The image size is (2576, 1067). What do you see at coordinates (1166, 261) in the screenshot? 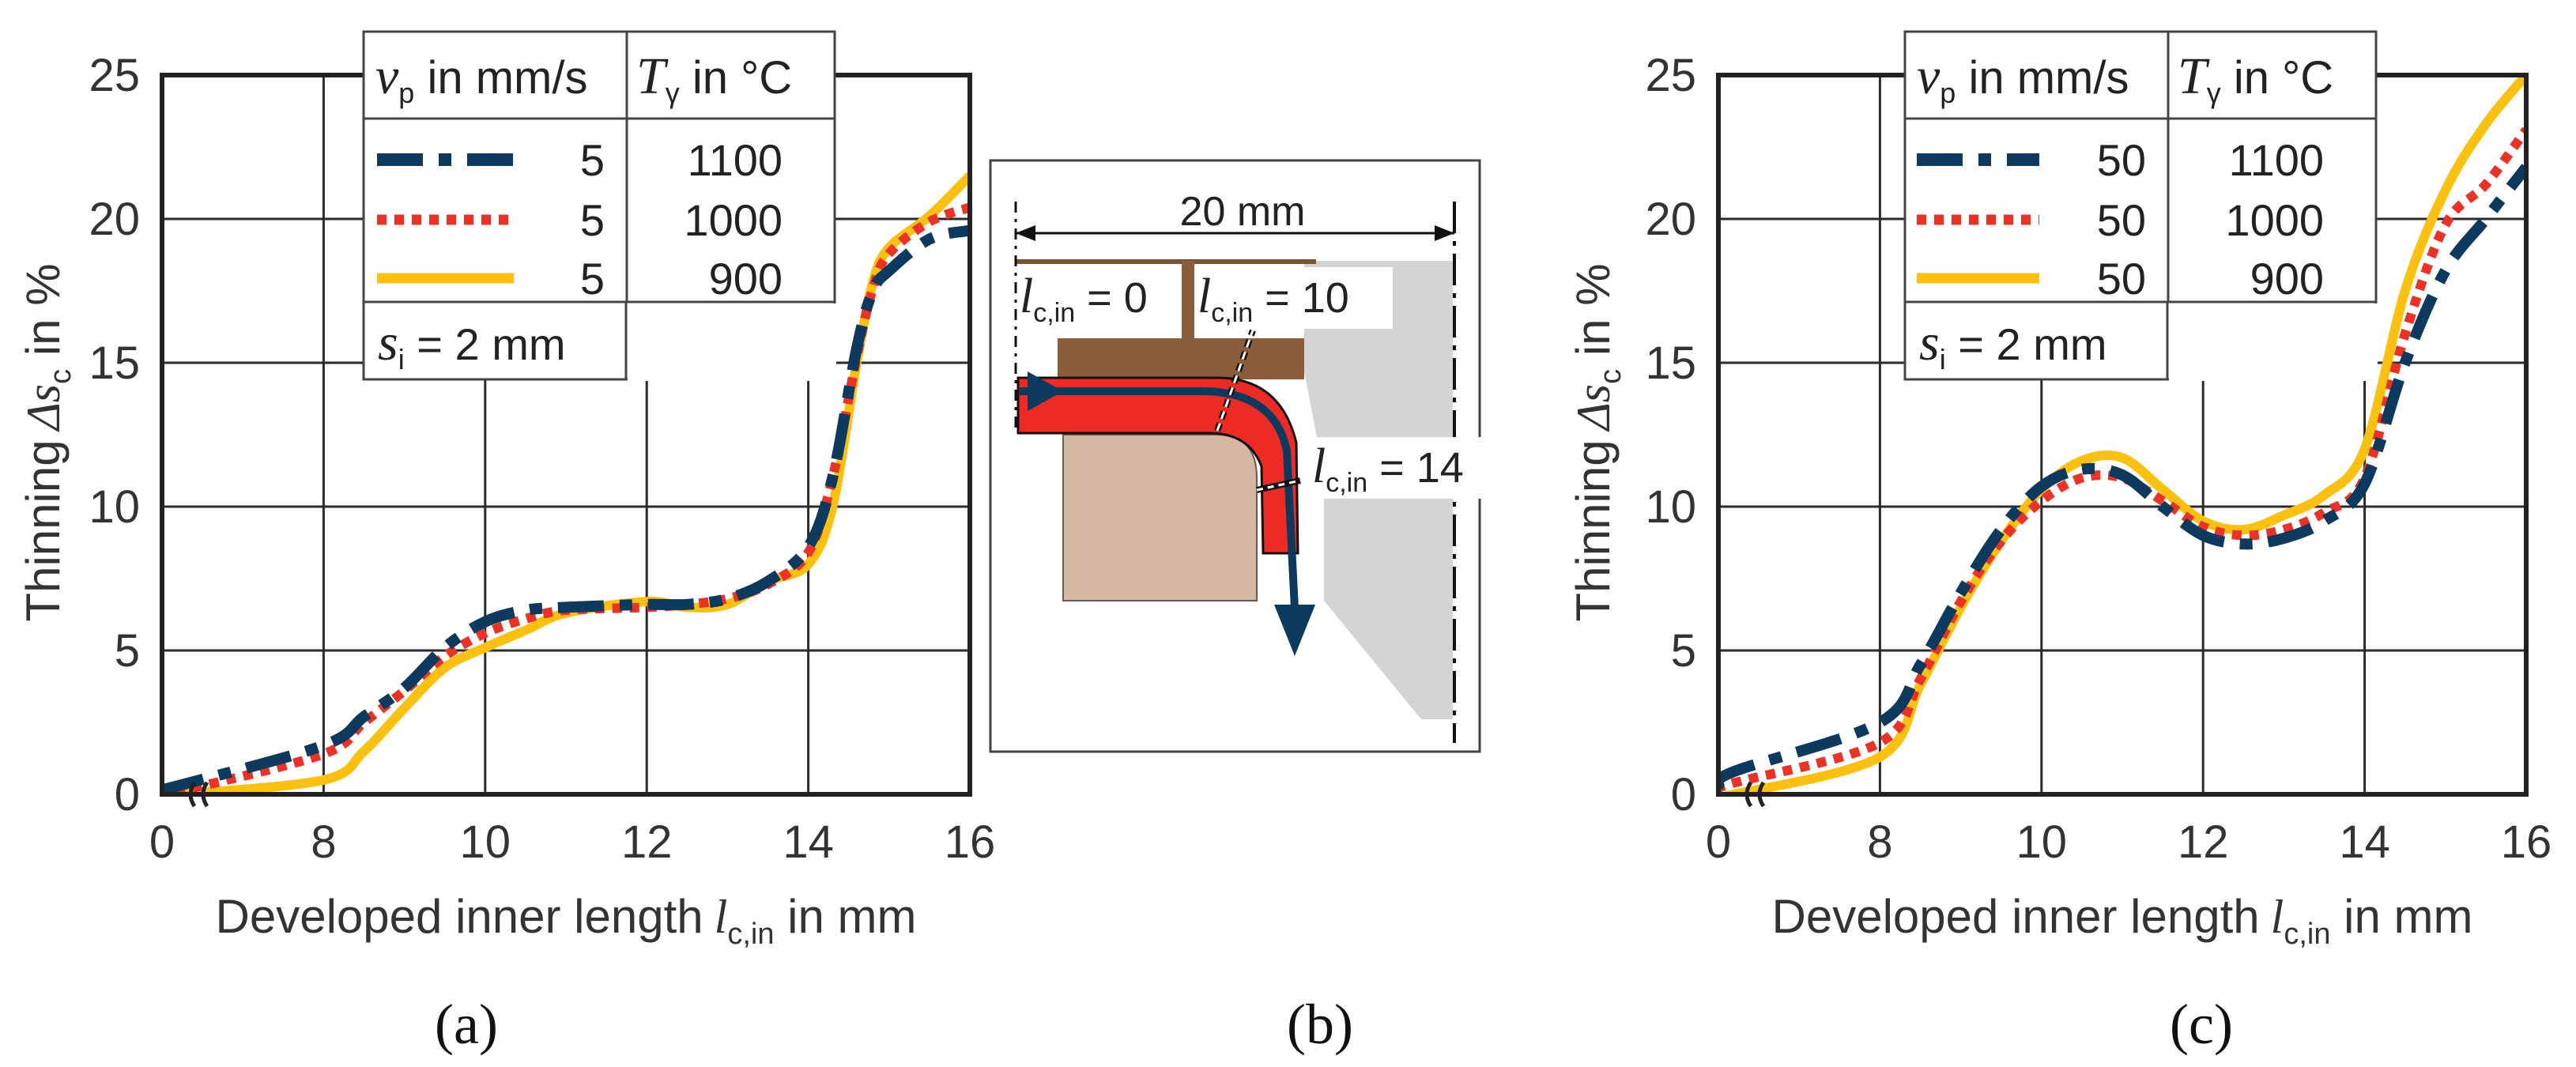
I see `holder-top-bar` at bounding box center [1166, 261].